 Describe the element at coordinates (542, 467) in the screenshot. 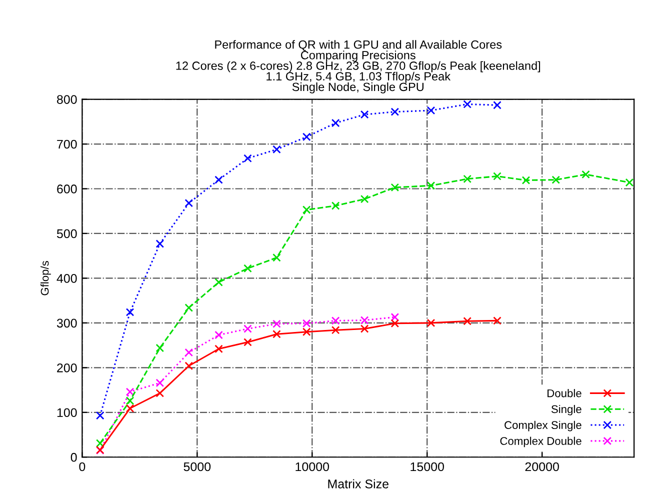

I see `x-tick-label: 20000` at that location.